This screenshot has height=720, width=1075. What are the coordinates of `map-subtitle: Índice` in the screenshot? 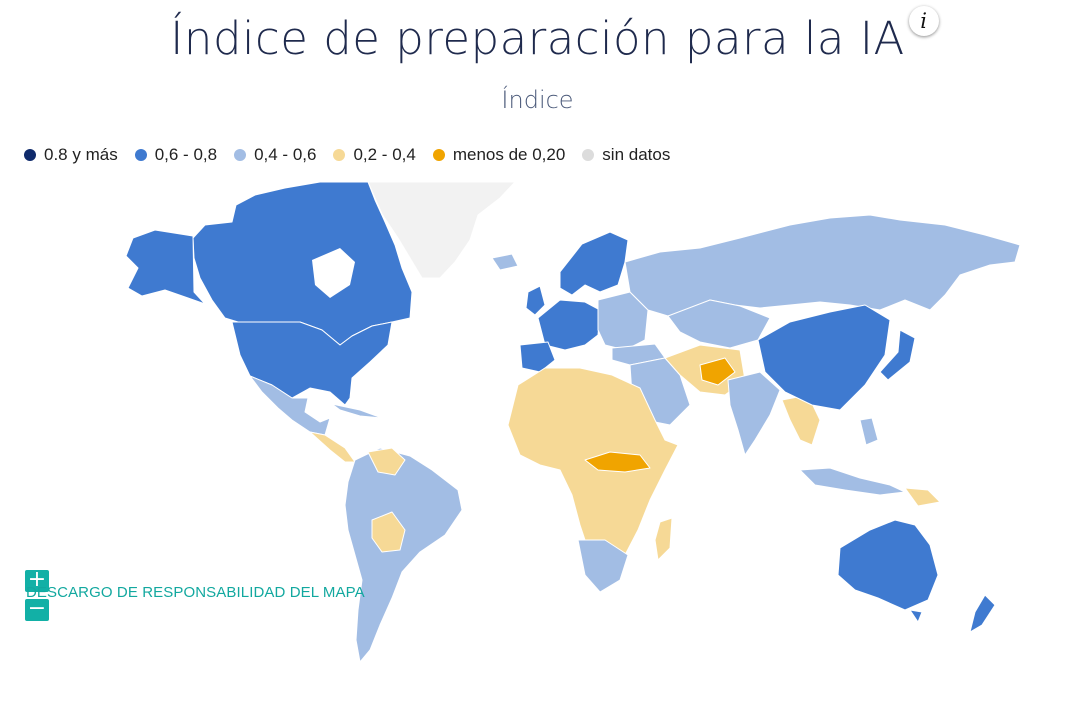 It's located at (537, 100).